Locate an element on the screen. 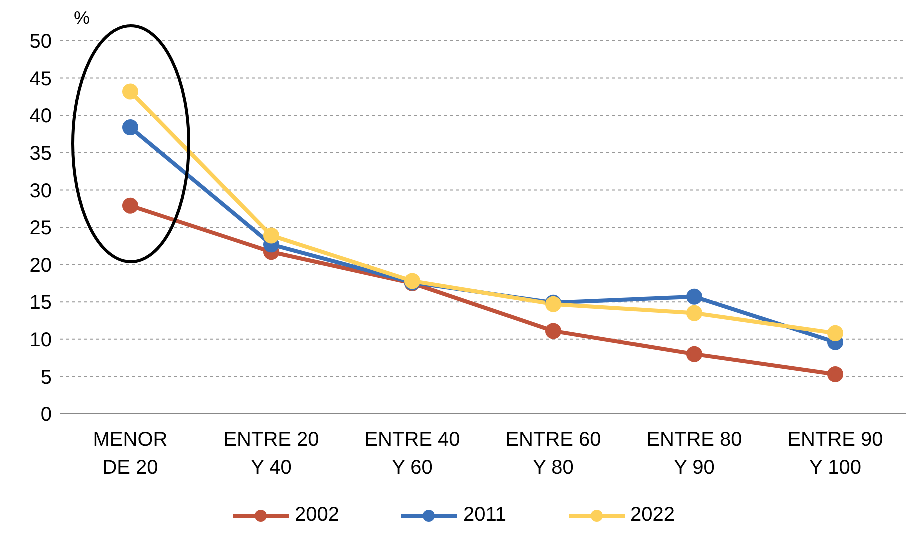  x-tick-label: MENOR DE 20 is located at coordinates (130, 454).